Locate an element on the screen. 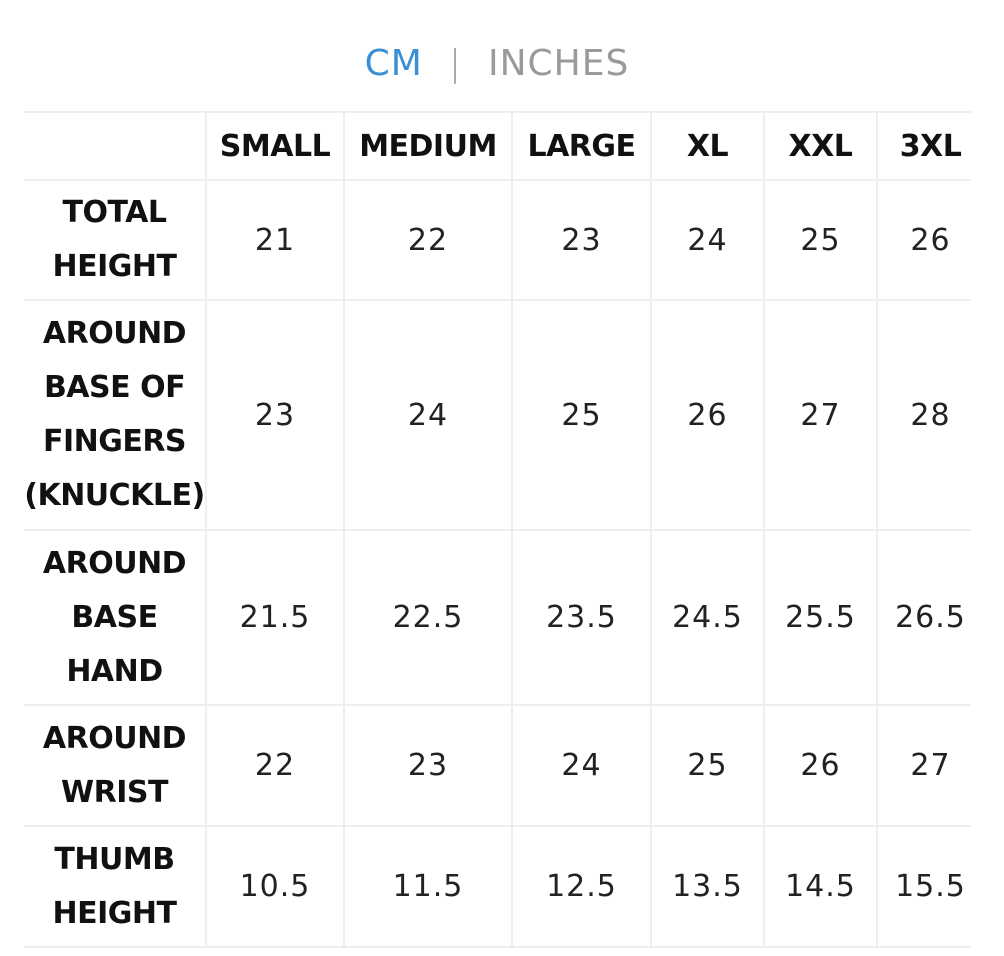 Image resolution: width=1004 pixels, height=956 pixels. row-label: AROUND BASE HAND is located at coordinates (115, 617).